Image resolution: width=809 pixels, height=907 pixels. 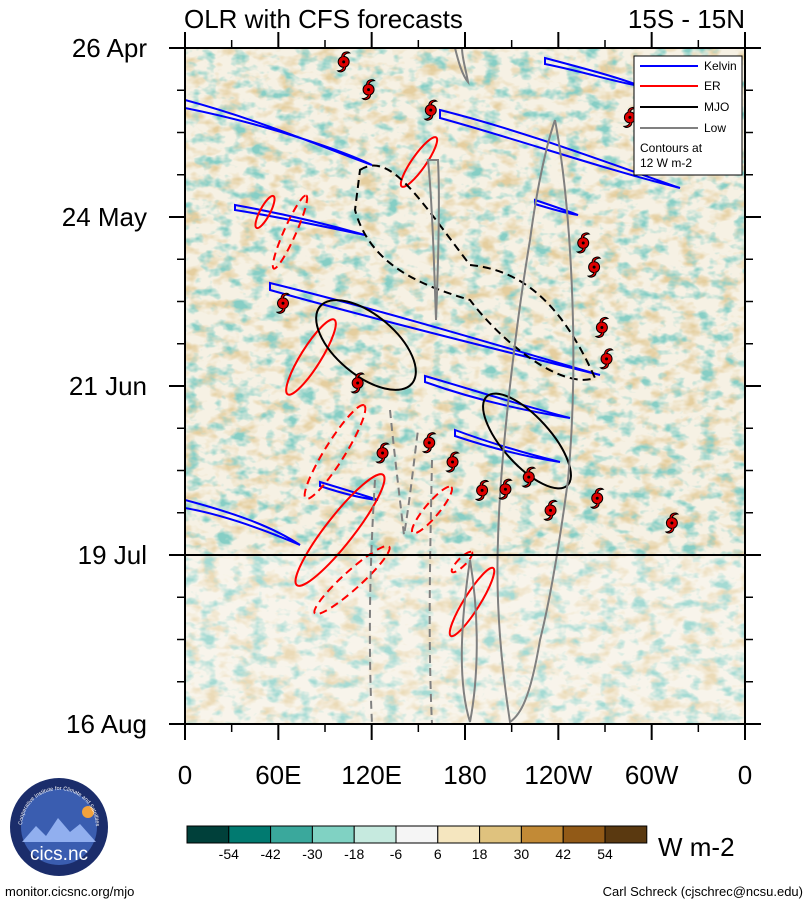 I want to click on legend-label-er: ER, so click(x=712, y=86).